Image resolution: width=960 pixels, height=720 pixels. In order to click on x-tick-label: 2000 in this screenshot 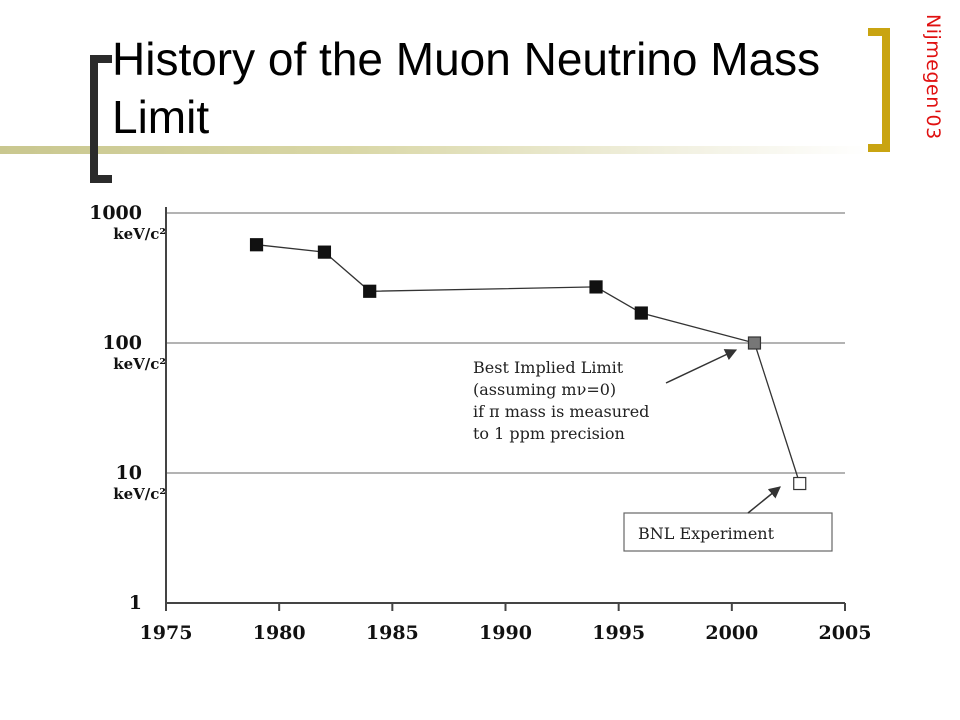, I will do `click(731, 633)`.